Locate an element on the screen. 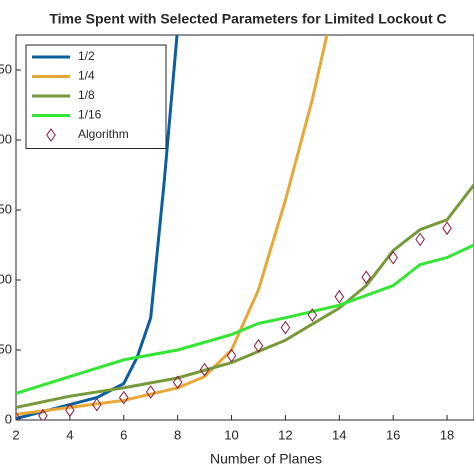 Image resolution: width=474 pixels, height=474 pixels. x-tick-label: 2 is located at coordinates (15, 434).